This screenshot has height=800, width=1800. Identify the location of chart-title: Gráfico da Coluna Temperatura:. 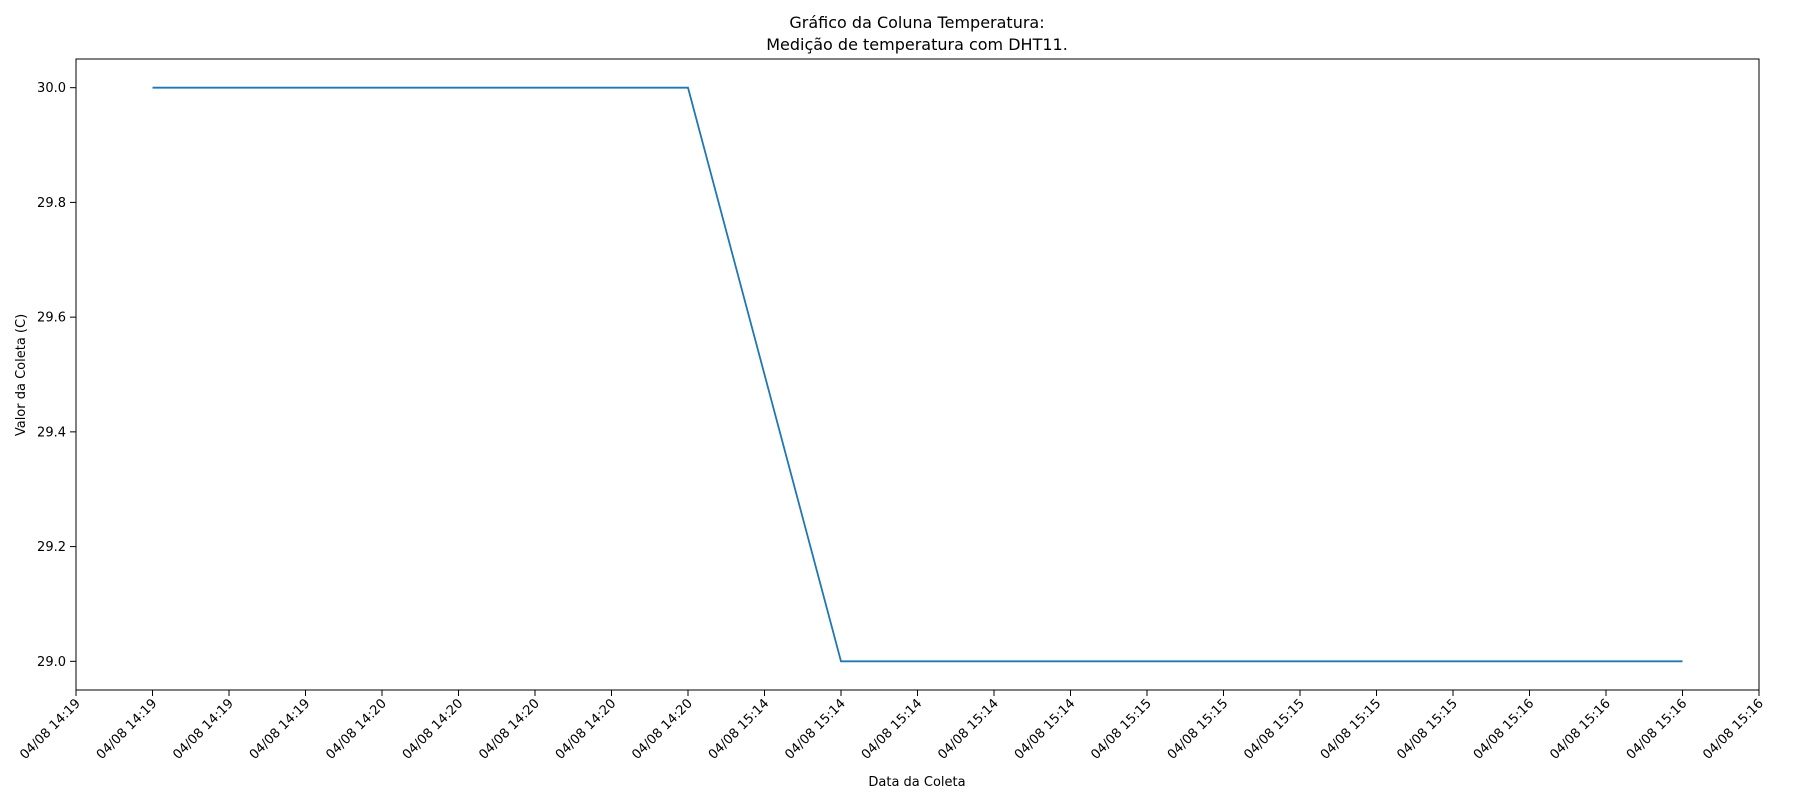
(916, 22).